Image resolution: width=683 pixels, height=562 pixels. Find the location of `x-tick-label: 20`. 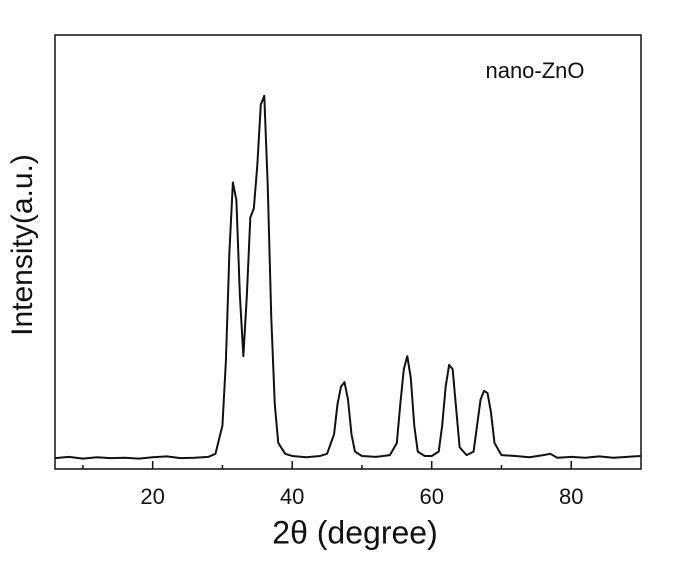

x-tick-label: 20 is located at coordinates (152, 496).